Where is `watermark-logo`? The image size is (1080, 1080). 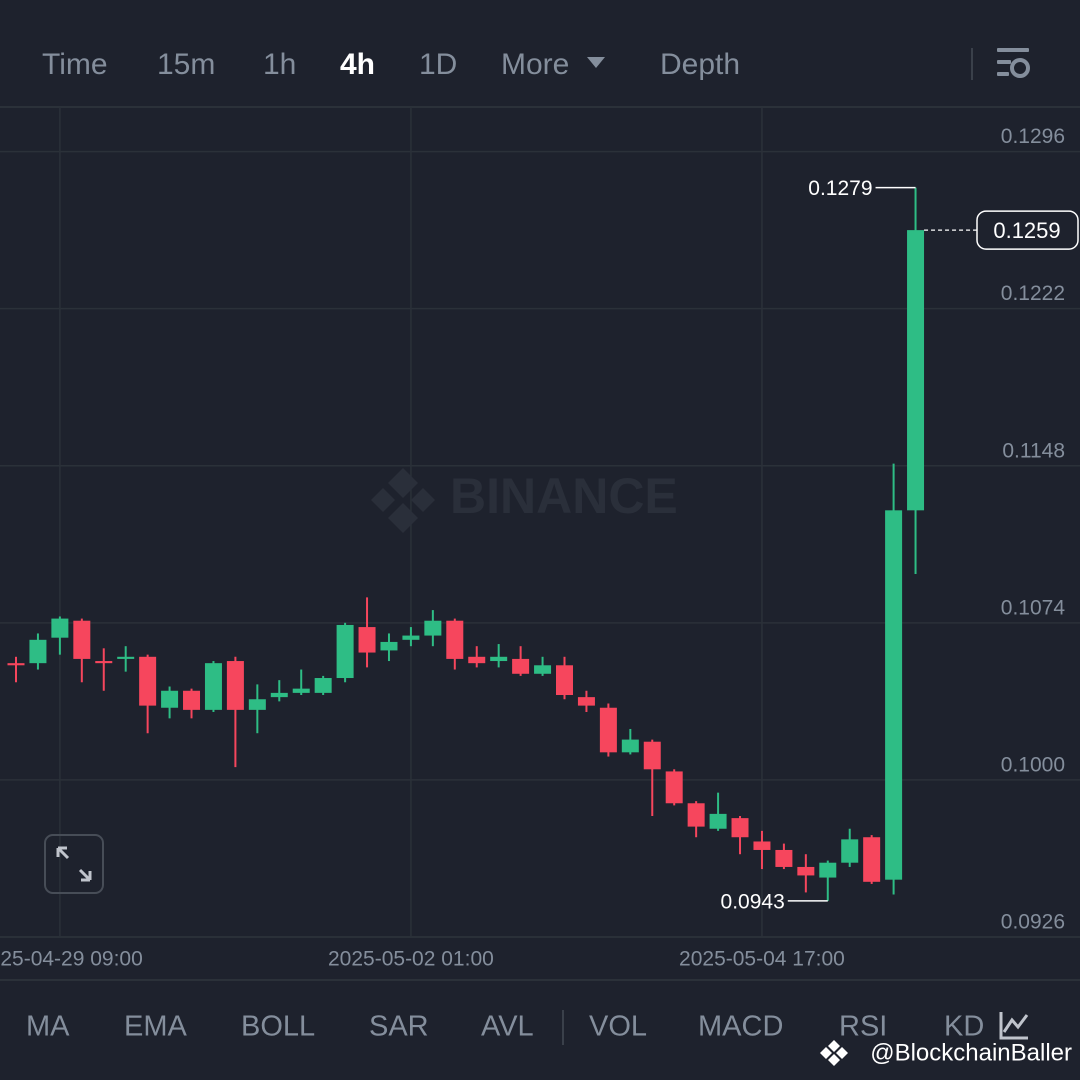
watermark-logo is located at coordinates (403, 500).